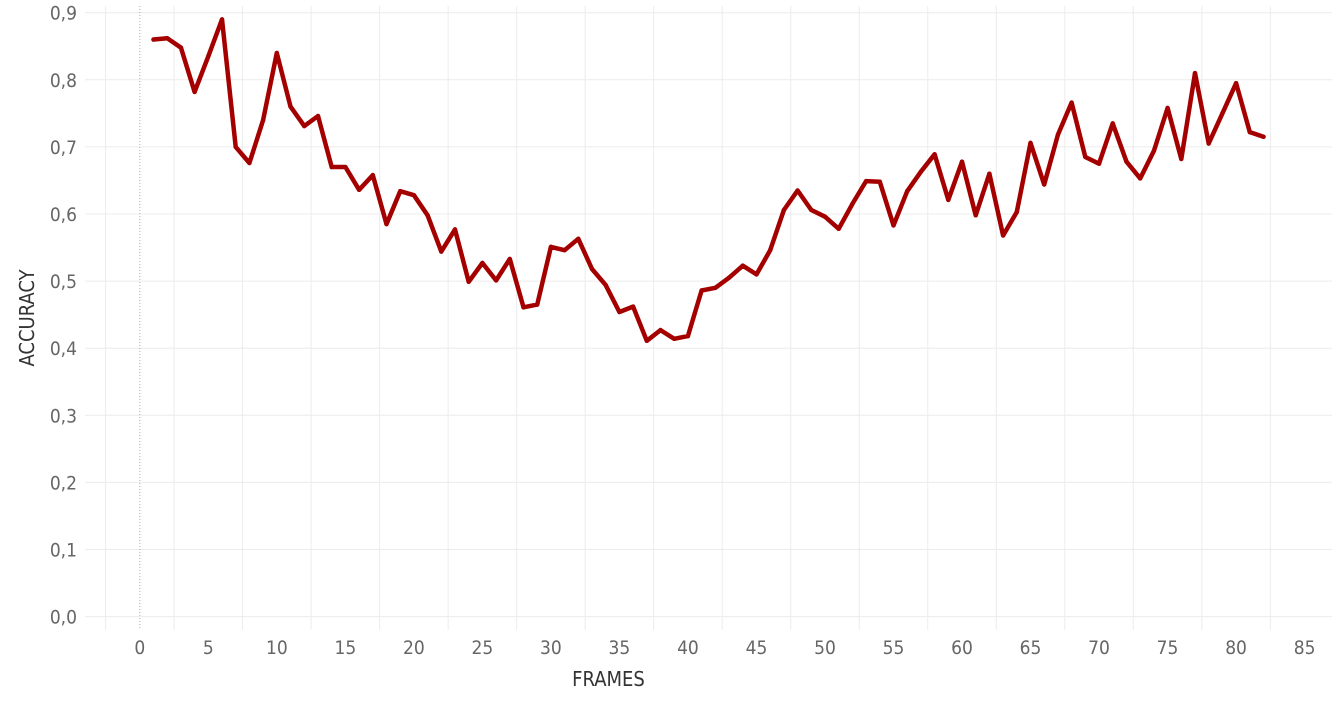 The width and height of the screenshot is (1338, 703). I want to click on y-axis-ticks: 0,0 0,1 0,2 0,3 0,4 0,5 0,6 0,7 0,8 0,9, so click(63, 316).